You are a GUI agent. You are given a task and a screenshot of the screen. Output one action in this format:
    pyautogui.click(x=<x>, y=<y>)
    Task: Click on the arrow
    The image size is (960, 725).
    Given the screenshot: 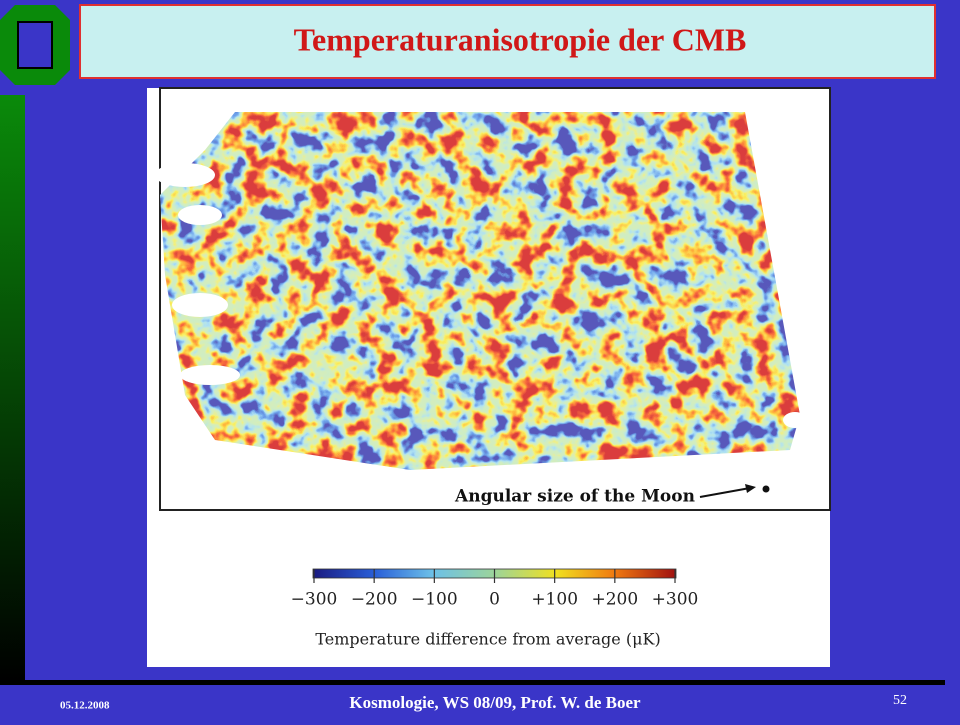 What is the action you would take?
    pyautogui.click(x=725, y=492)
    